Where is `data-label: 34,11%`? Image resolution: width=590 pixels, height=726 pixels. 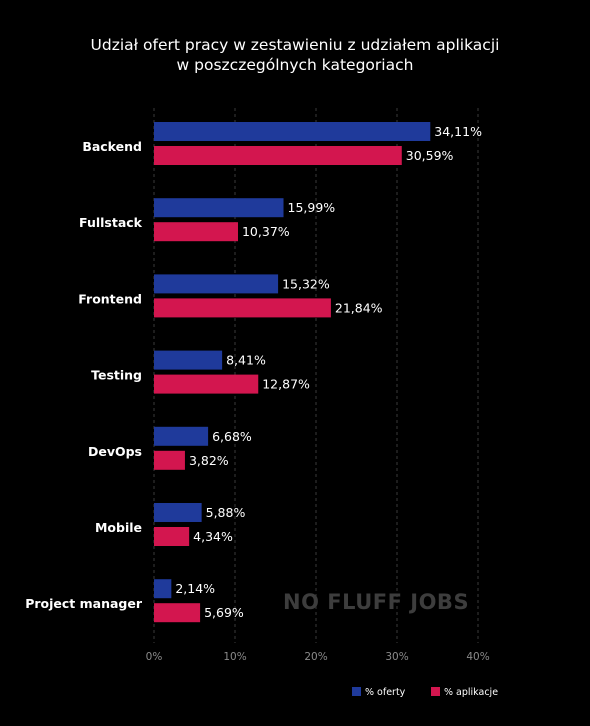
data-label: 34,11% is located at coordinates (458, 131).